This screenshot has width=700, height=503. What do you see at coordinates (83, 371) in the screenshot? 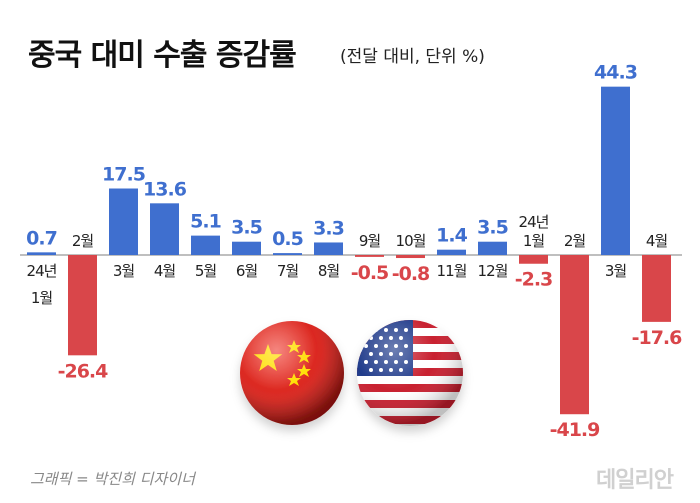
I see `value-label-1: -26.4` at bounding box center [83, 371].